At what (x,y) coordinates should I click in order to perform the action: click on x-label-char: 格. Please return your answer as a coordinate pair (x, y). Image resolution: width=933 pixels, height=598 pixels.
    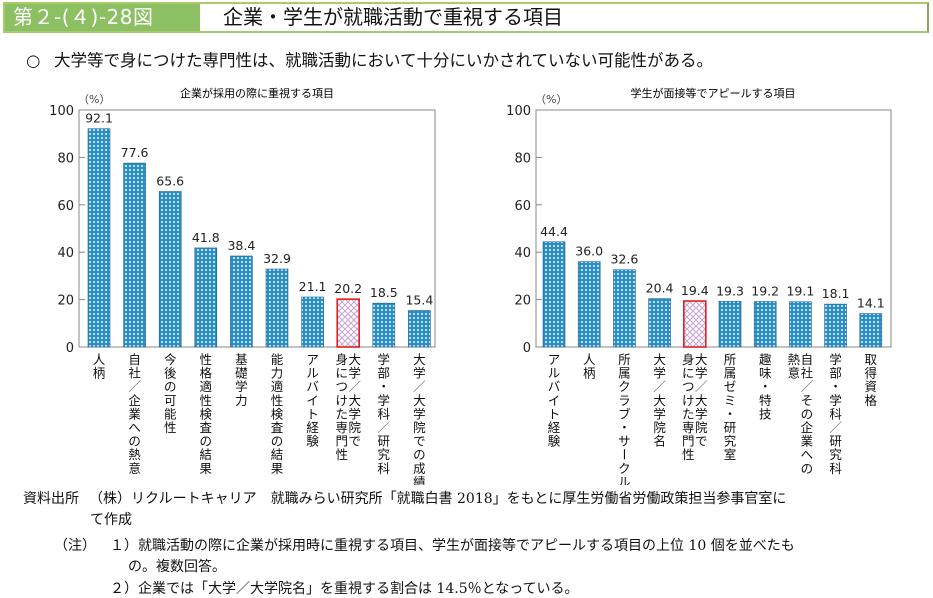
    Looking at the image, I should click on (871, 400).